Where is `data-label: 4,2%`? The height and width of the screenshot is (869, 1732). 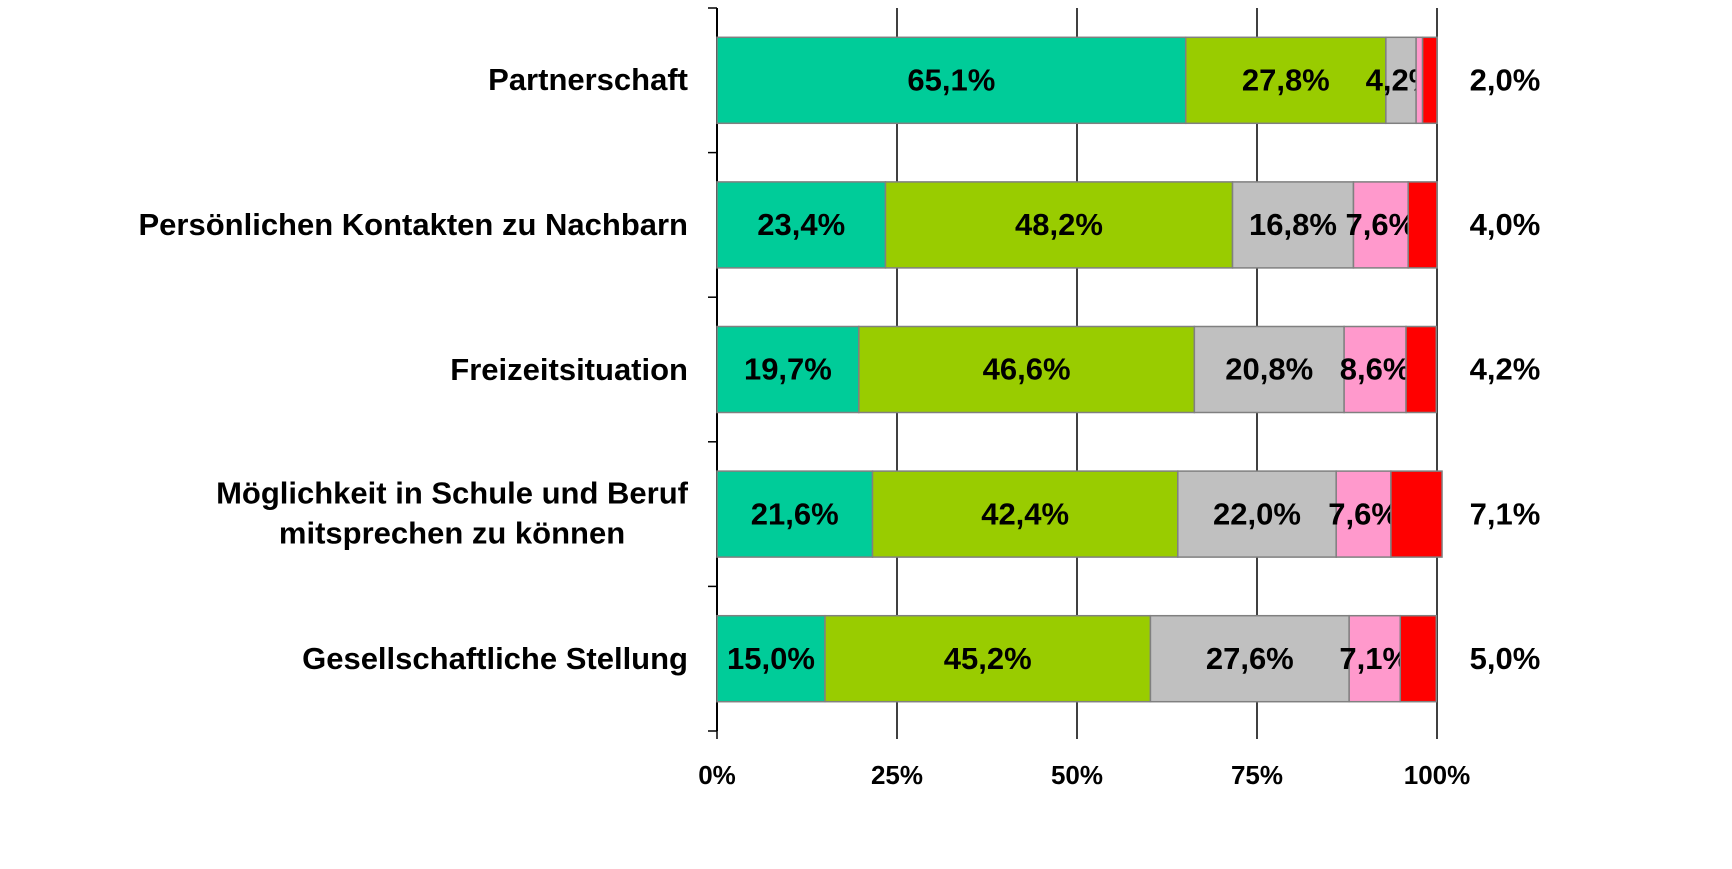
data-label: 4,2% is located at coordinates (1505, 369).